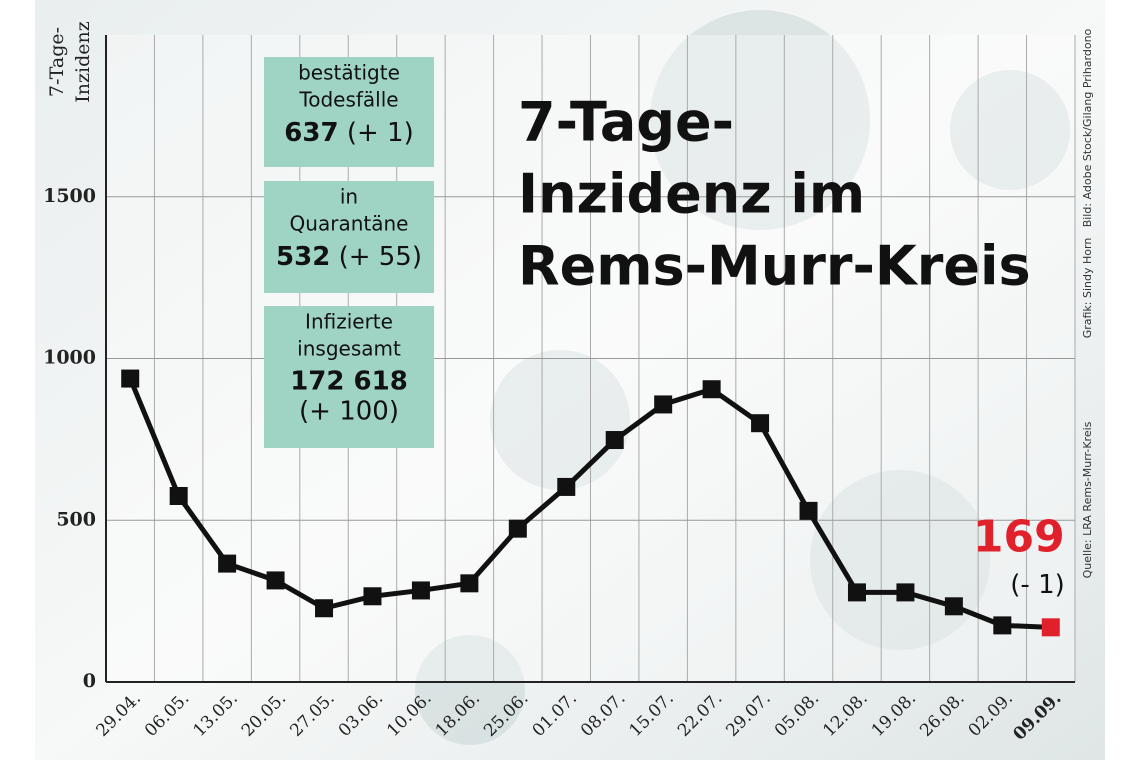 This screenshot has width=1140, height=760. What do you see at coordinates (774, 266) in the screenshot?
I see `chart-title: Rems-Murr-Kreis` at bounding box center [774, 266].